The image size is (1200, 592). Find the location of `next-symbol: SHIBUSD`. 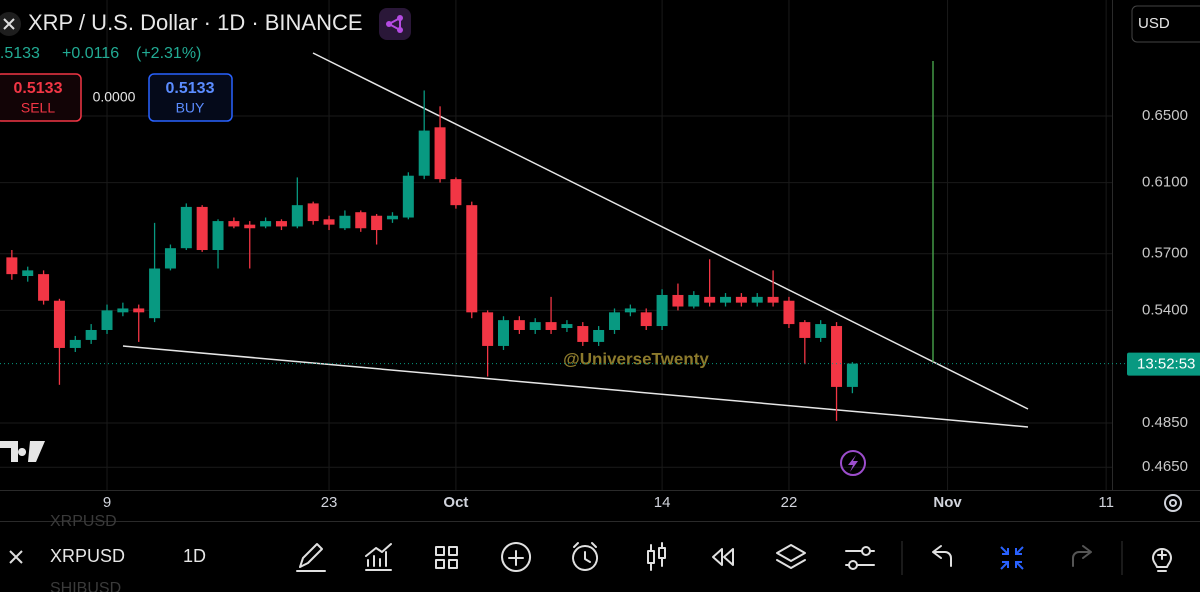

next-symbol: SHIBUSD is located at coordinates (85, 586).